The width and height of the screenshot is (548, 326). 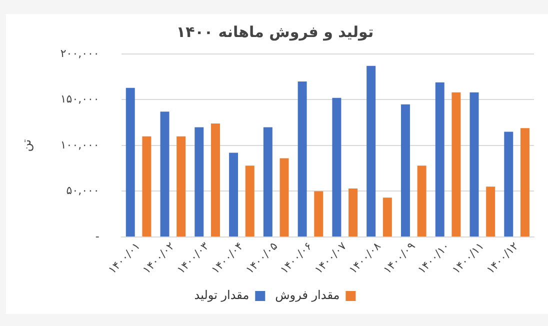 What do you see at coordinates (80, 53) in the screenshot?
I see `y-tick-label: ۲۰۰,۰۰۰` at bounding box center [80, 53].